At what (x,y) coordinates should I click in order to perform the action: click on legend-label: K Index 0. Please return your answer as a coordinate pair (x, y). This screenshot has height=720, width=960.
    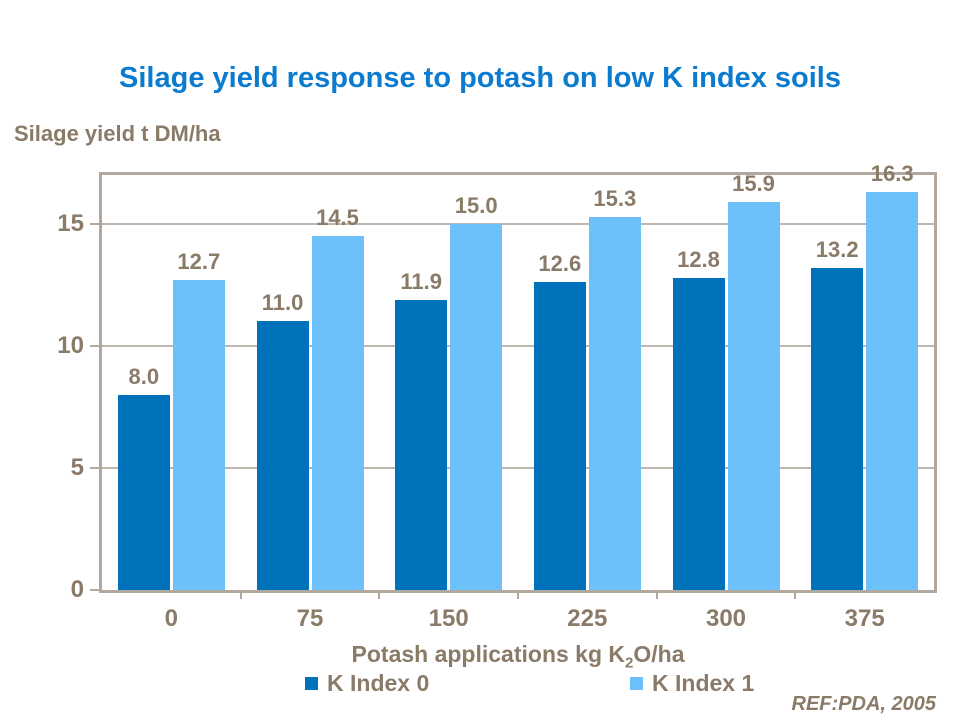
    Looking at the image, I should click on (378, 683).